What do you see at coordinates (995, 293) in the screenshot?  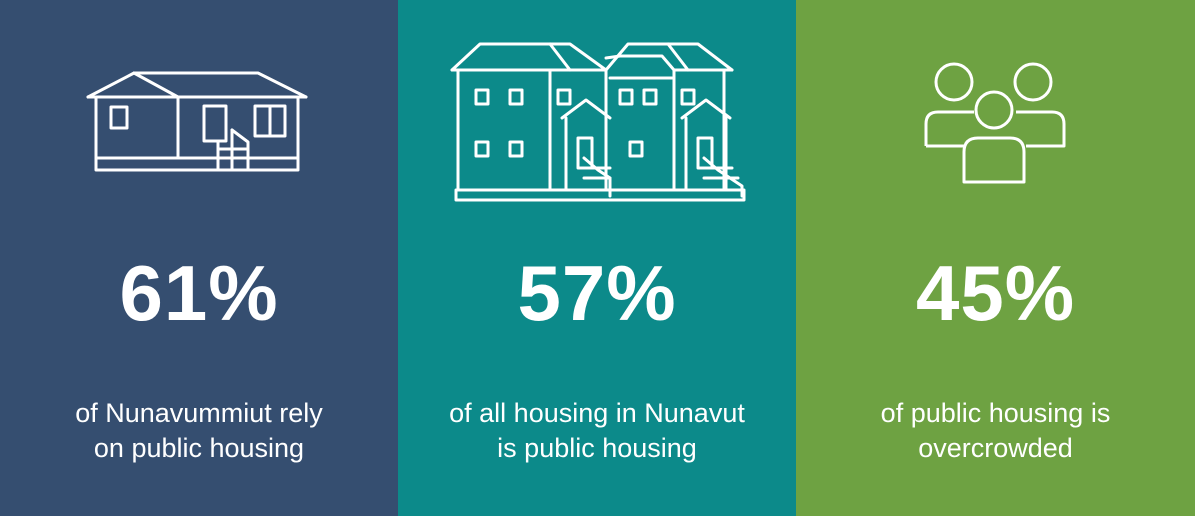 I see `stat-value: 45%` at bounding box center [995, 293].